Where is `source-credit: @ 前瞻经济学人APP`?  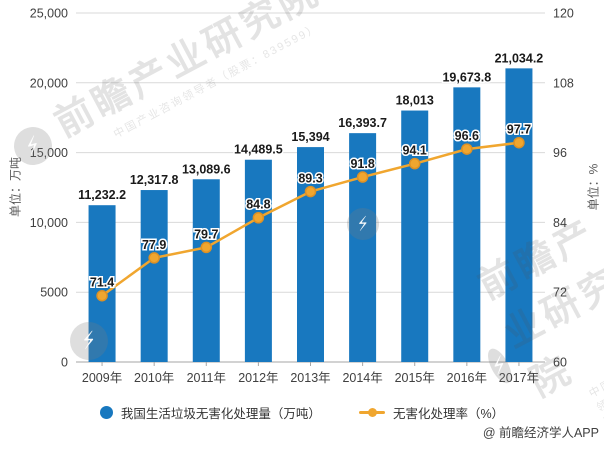
source-credit: @ 前瞻经济学人APP is located at coordinates (540, 433).